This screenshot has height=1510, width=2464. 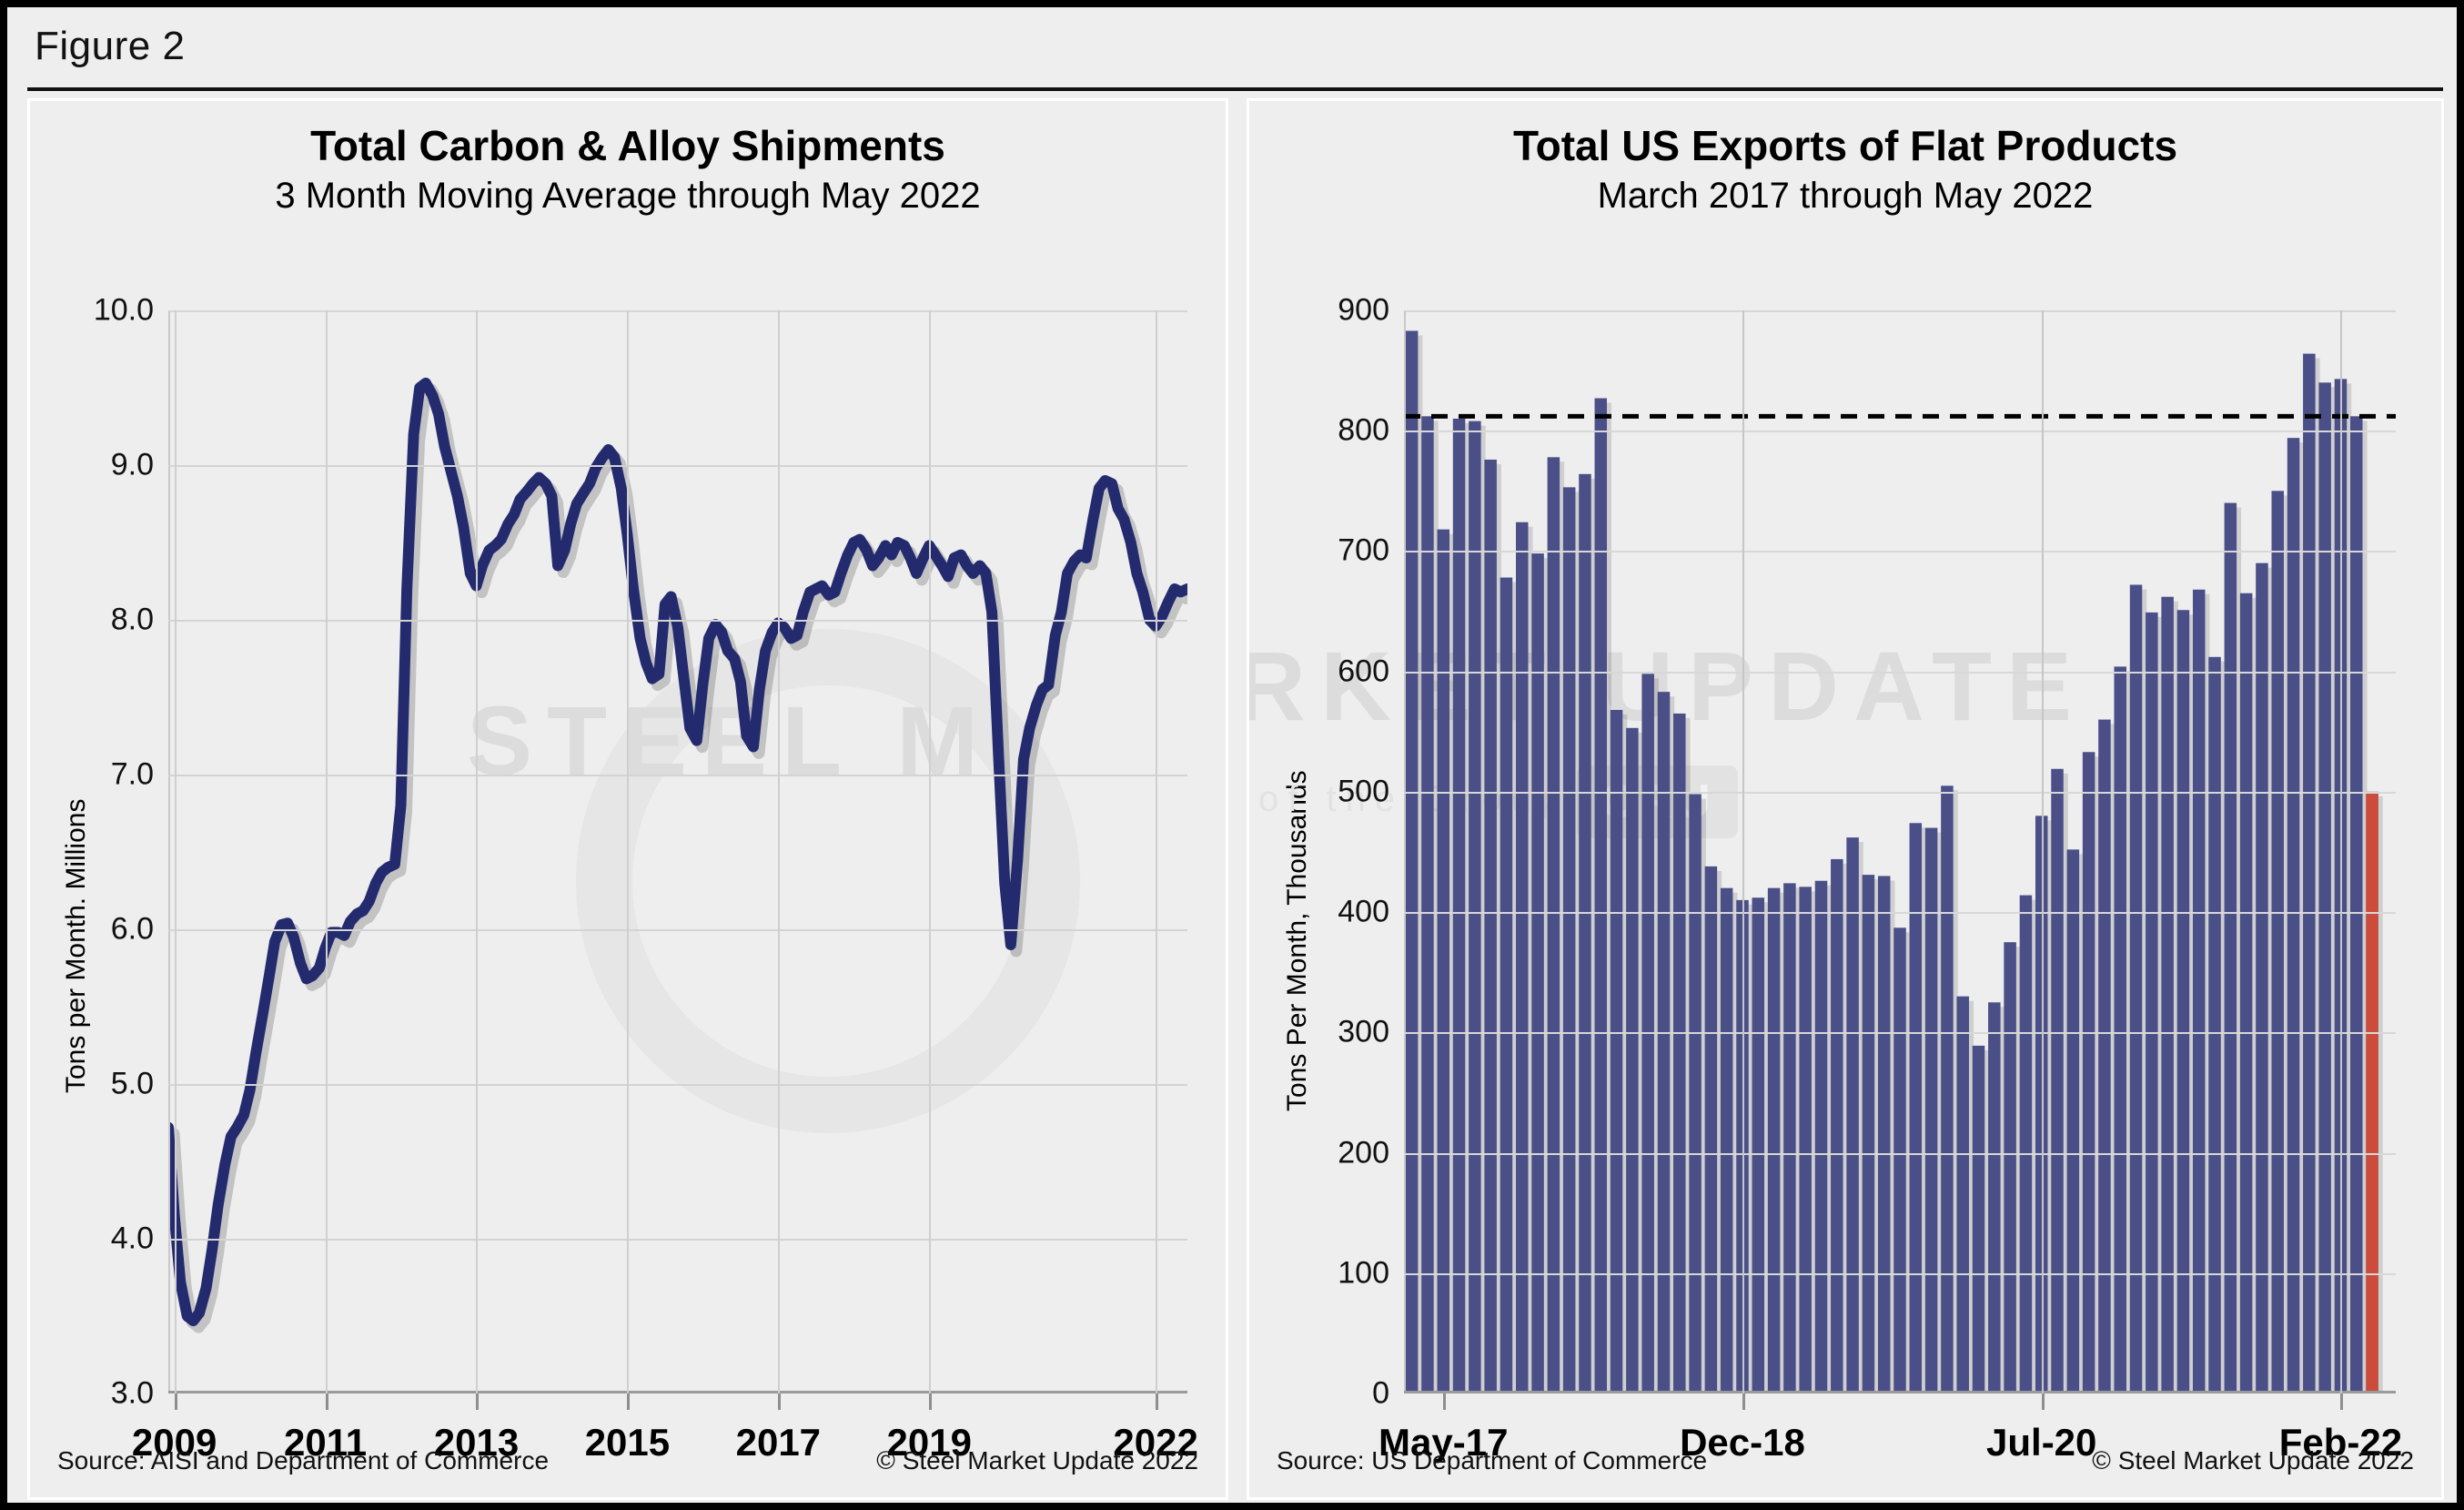 I want to click on left-source-note: Source: AISI and Department of Commerce, so click(x=303, y=1460).